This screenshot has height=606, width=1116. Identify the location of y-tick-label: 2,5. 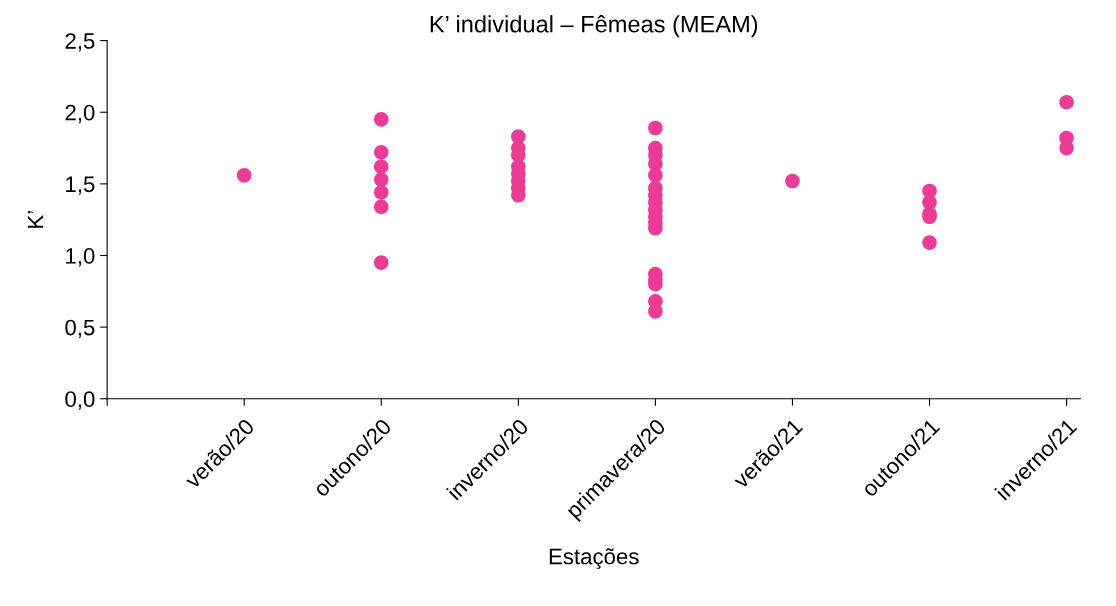
(80, 42).